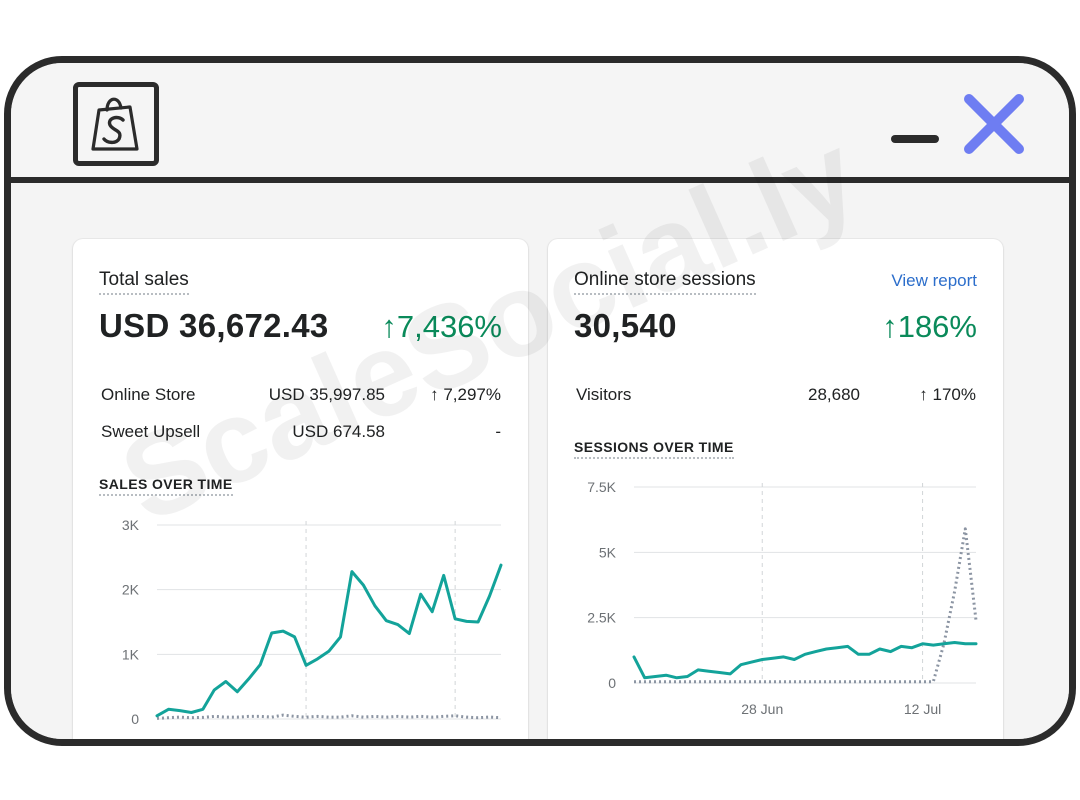  I want to click on total-sales-change: ↑7,436%, so click(441, 326).